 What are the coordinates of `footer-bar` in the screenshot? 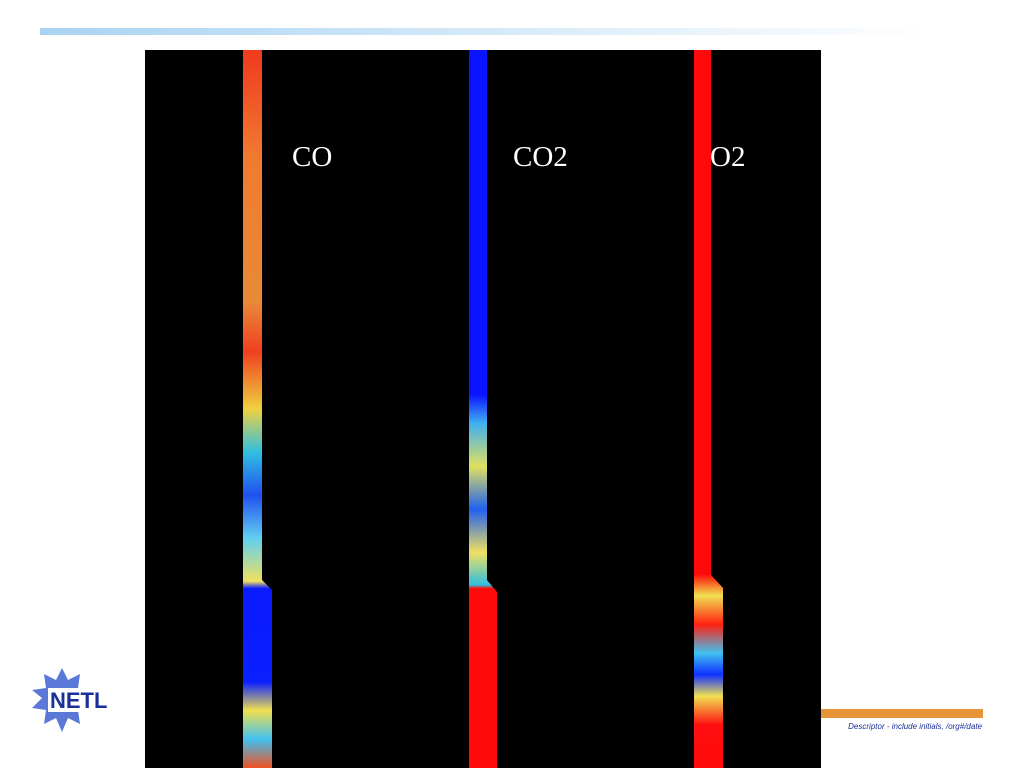 It's located at (902, 713).